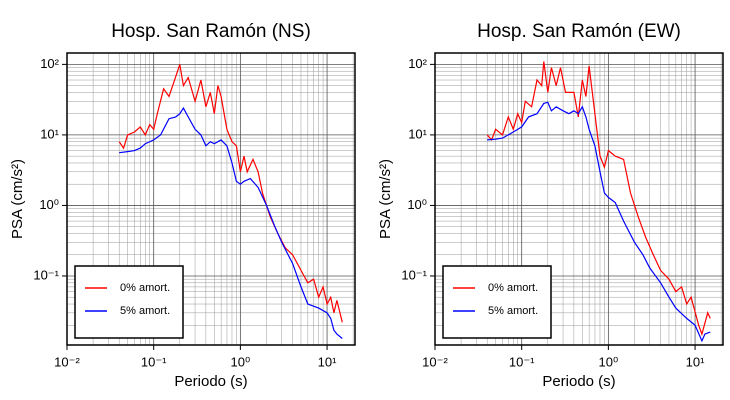 Image resolution: width=730 pixels, height=400 pixels. What do you see at coordinates (579, 31) in the screenshot?
I see `chart-title: Hosp. San Ramón (EW)` at bounding box center [579, 31].